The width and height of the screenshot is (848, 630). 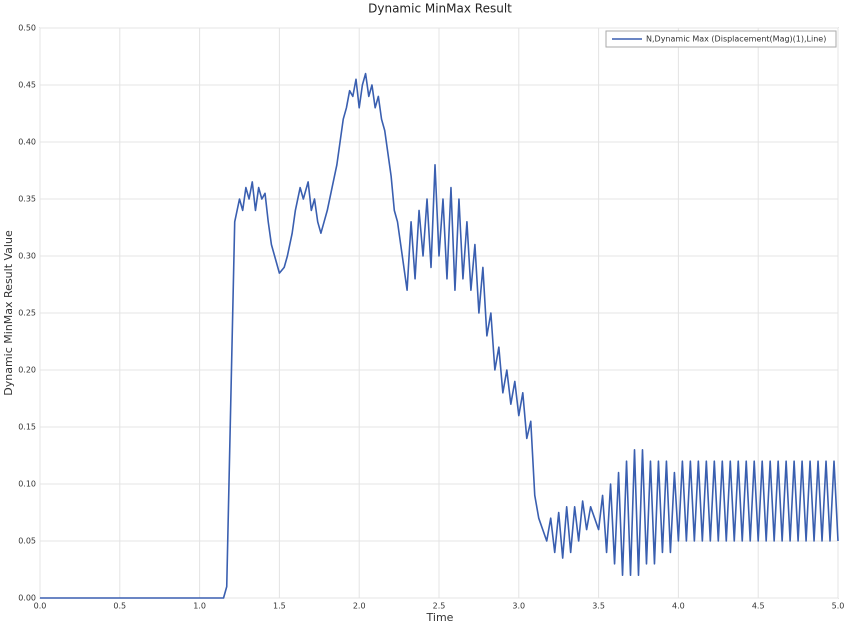 I want to click on x-tick-label: 4.5, so click(x=758, y=606).